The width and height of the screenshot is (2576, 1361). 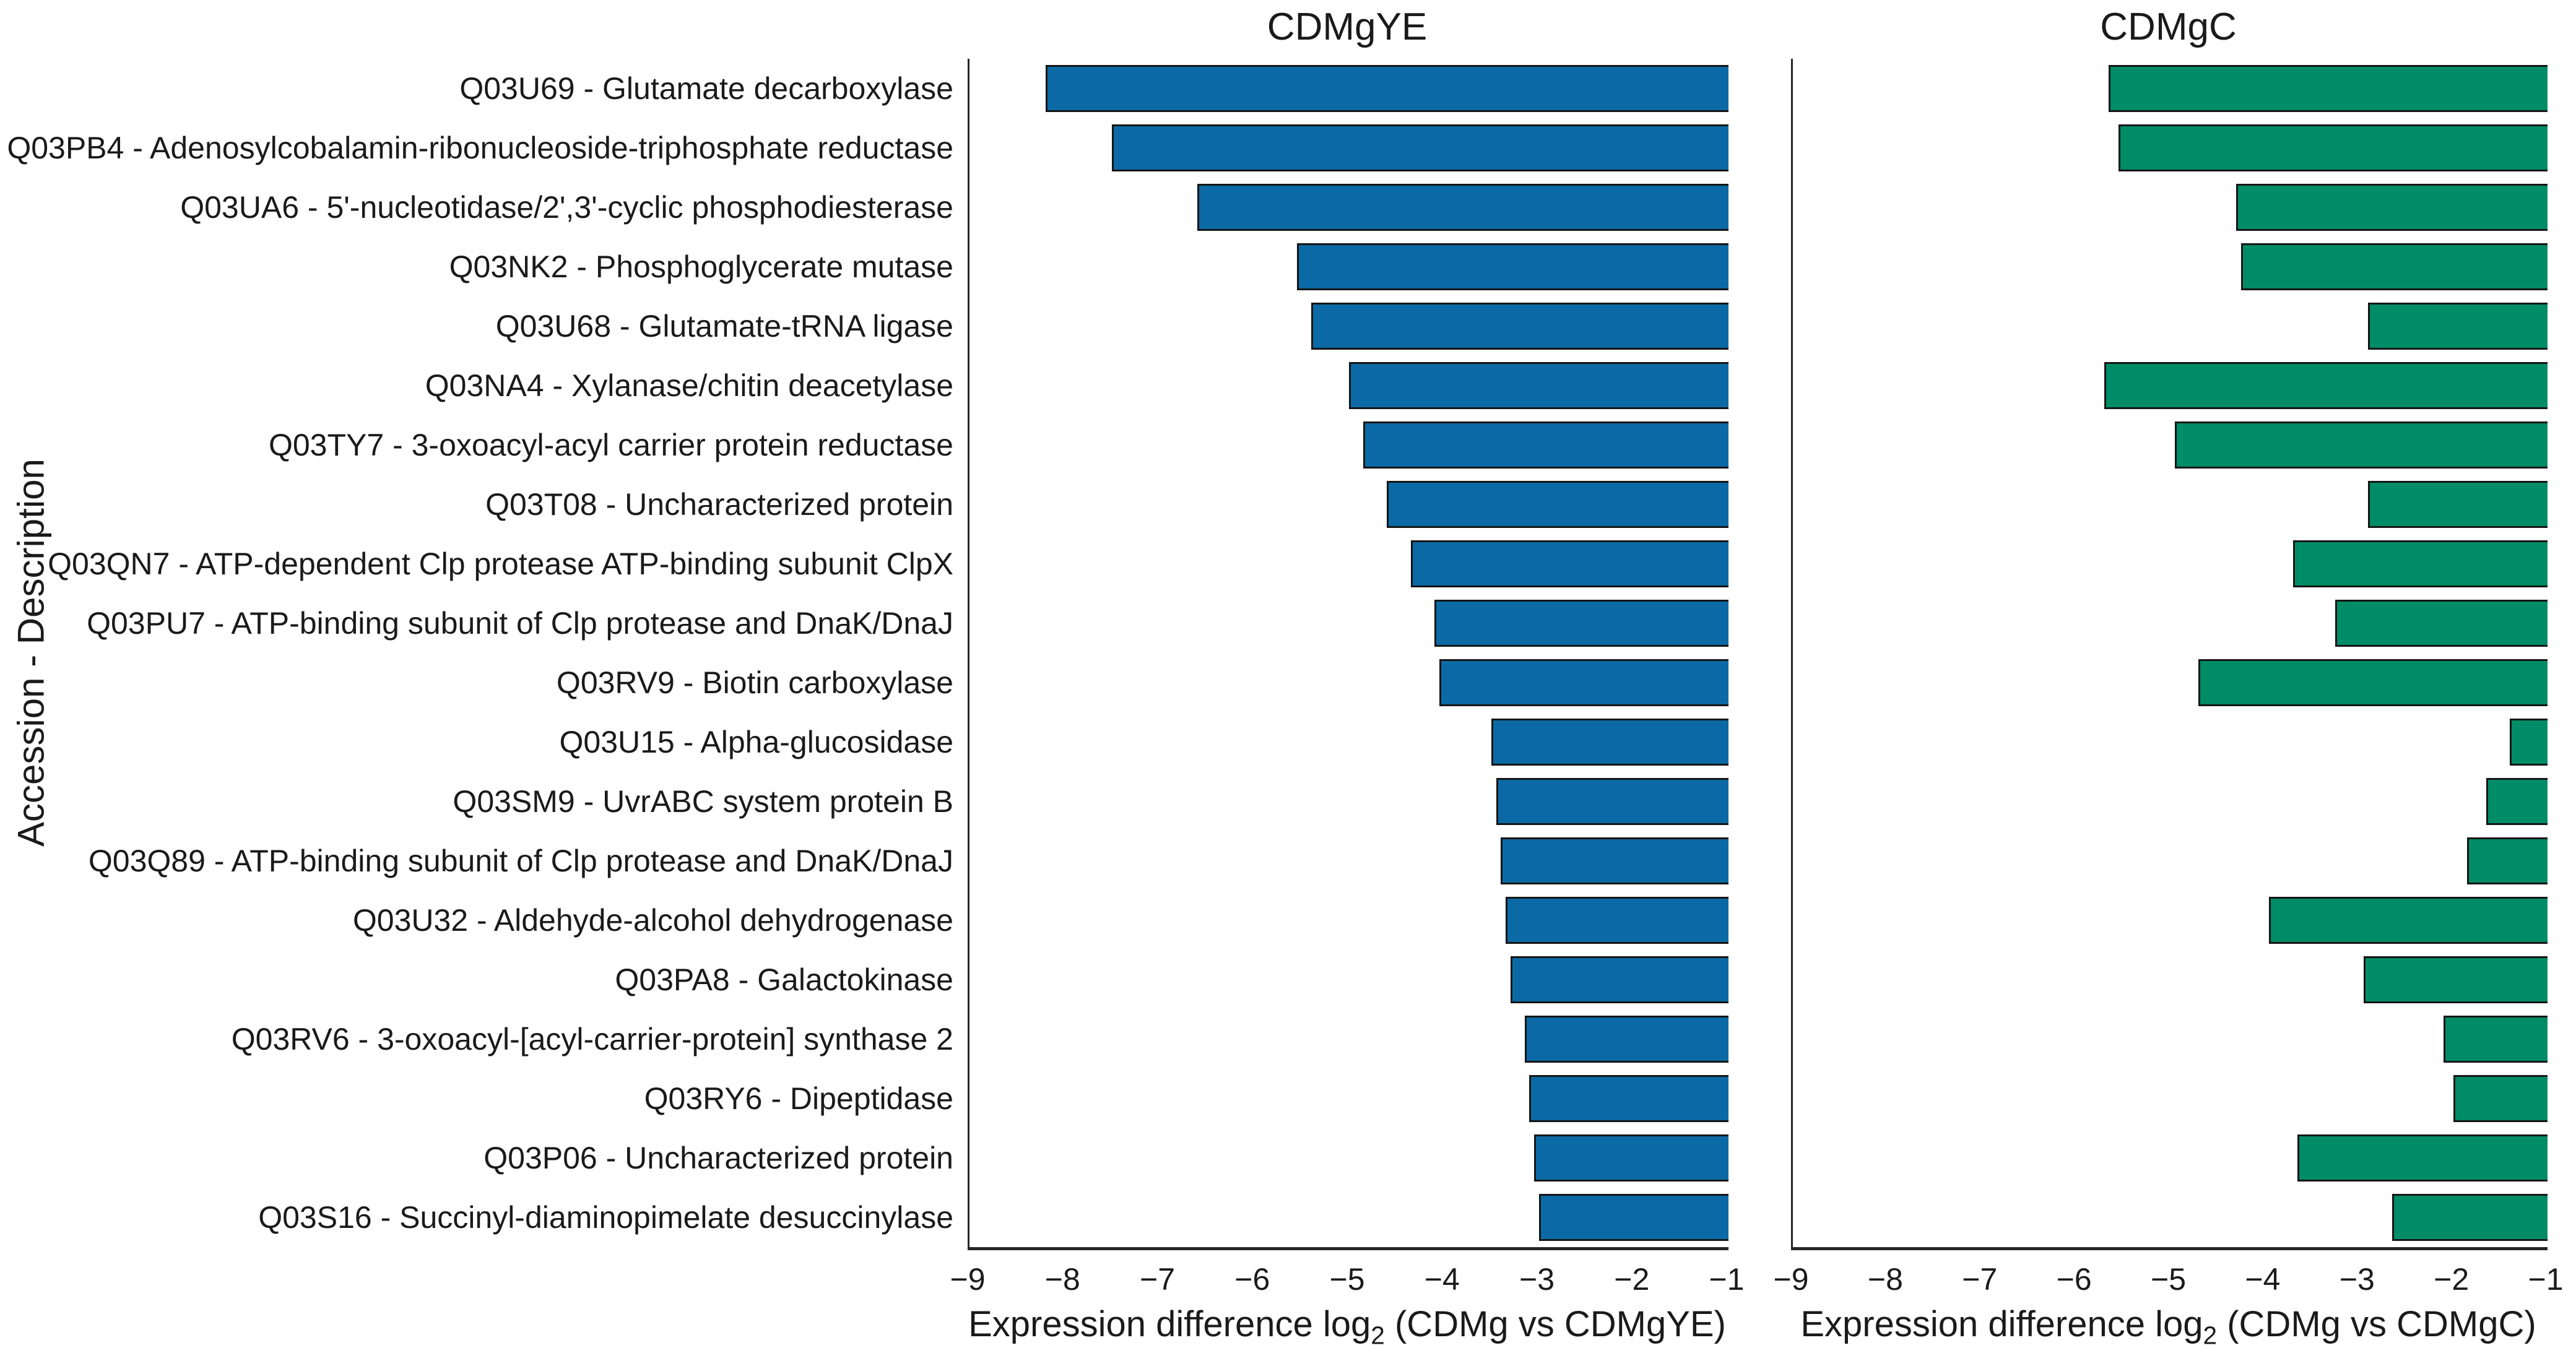 I want to click on x-axis-ticks-cdmgye: −9 −8 −7 −6 −5 −4 −3 −2 −1, so click(x=1347, y=1280).